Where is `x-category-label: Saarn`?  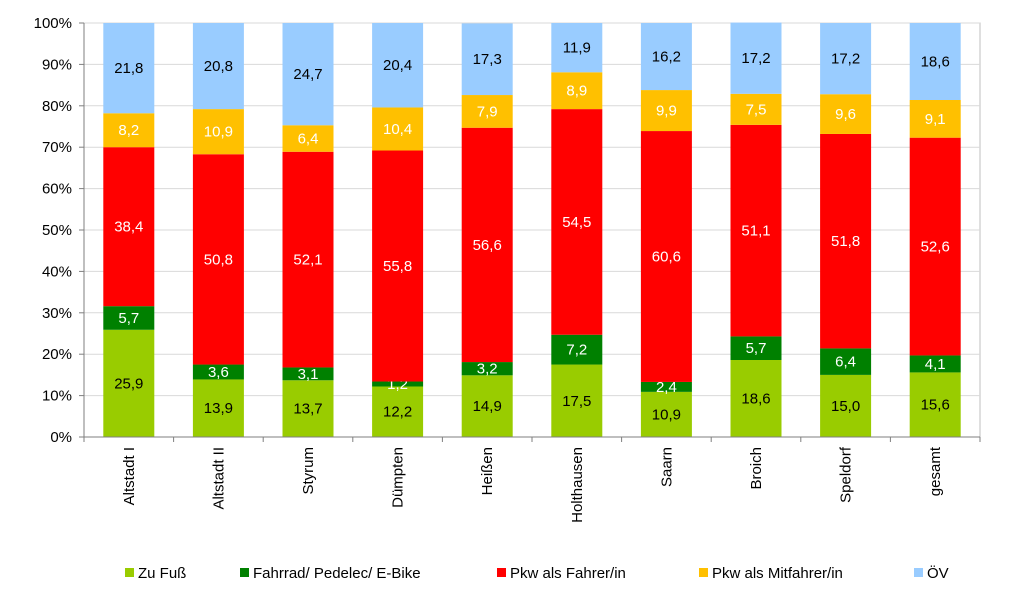
x-category-label: Saarn is located at coordinates (666, 467).